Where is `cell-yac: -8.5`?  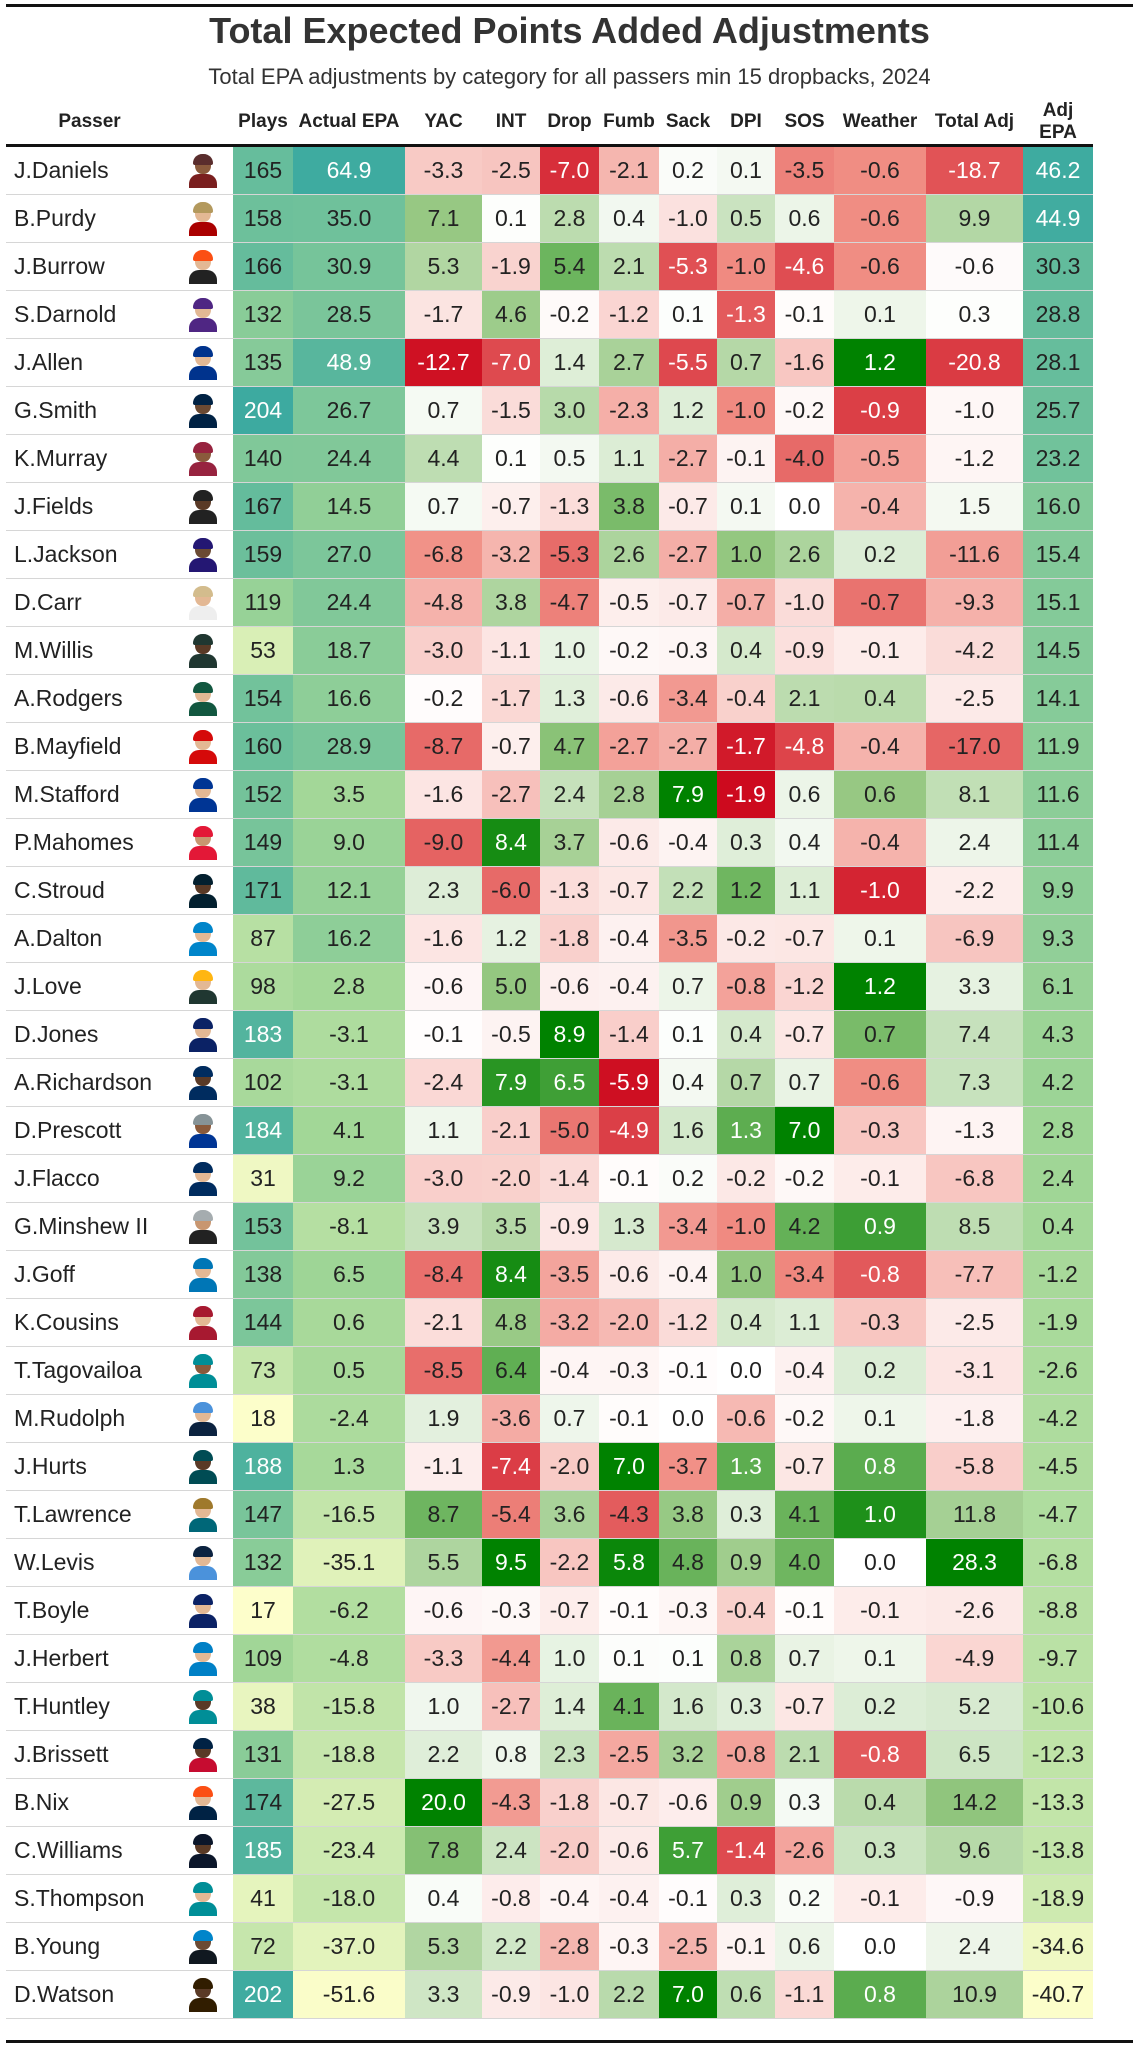 cell-yac: -8.5 is located at coordinates (443, 1370).